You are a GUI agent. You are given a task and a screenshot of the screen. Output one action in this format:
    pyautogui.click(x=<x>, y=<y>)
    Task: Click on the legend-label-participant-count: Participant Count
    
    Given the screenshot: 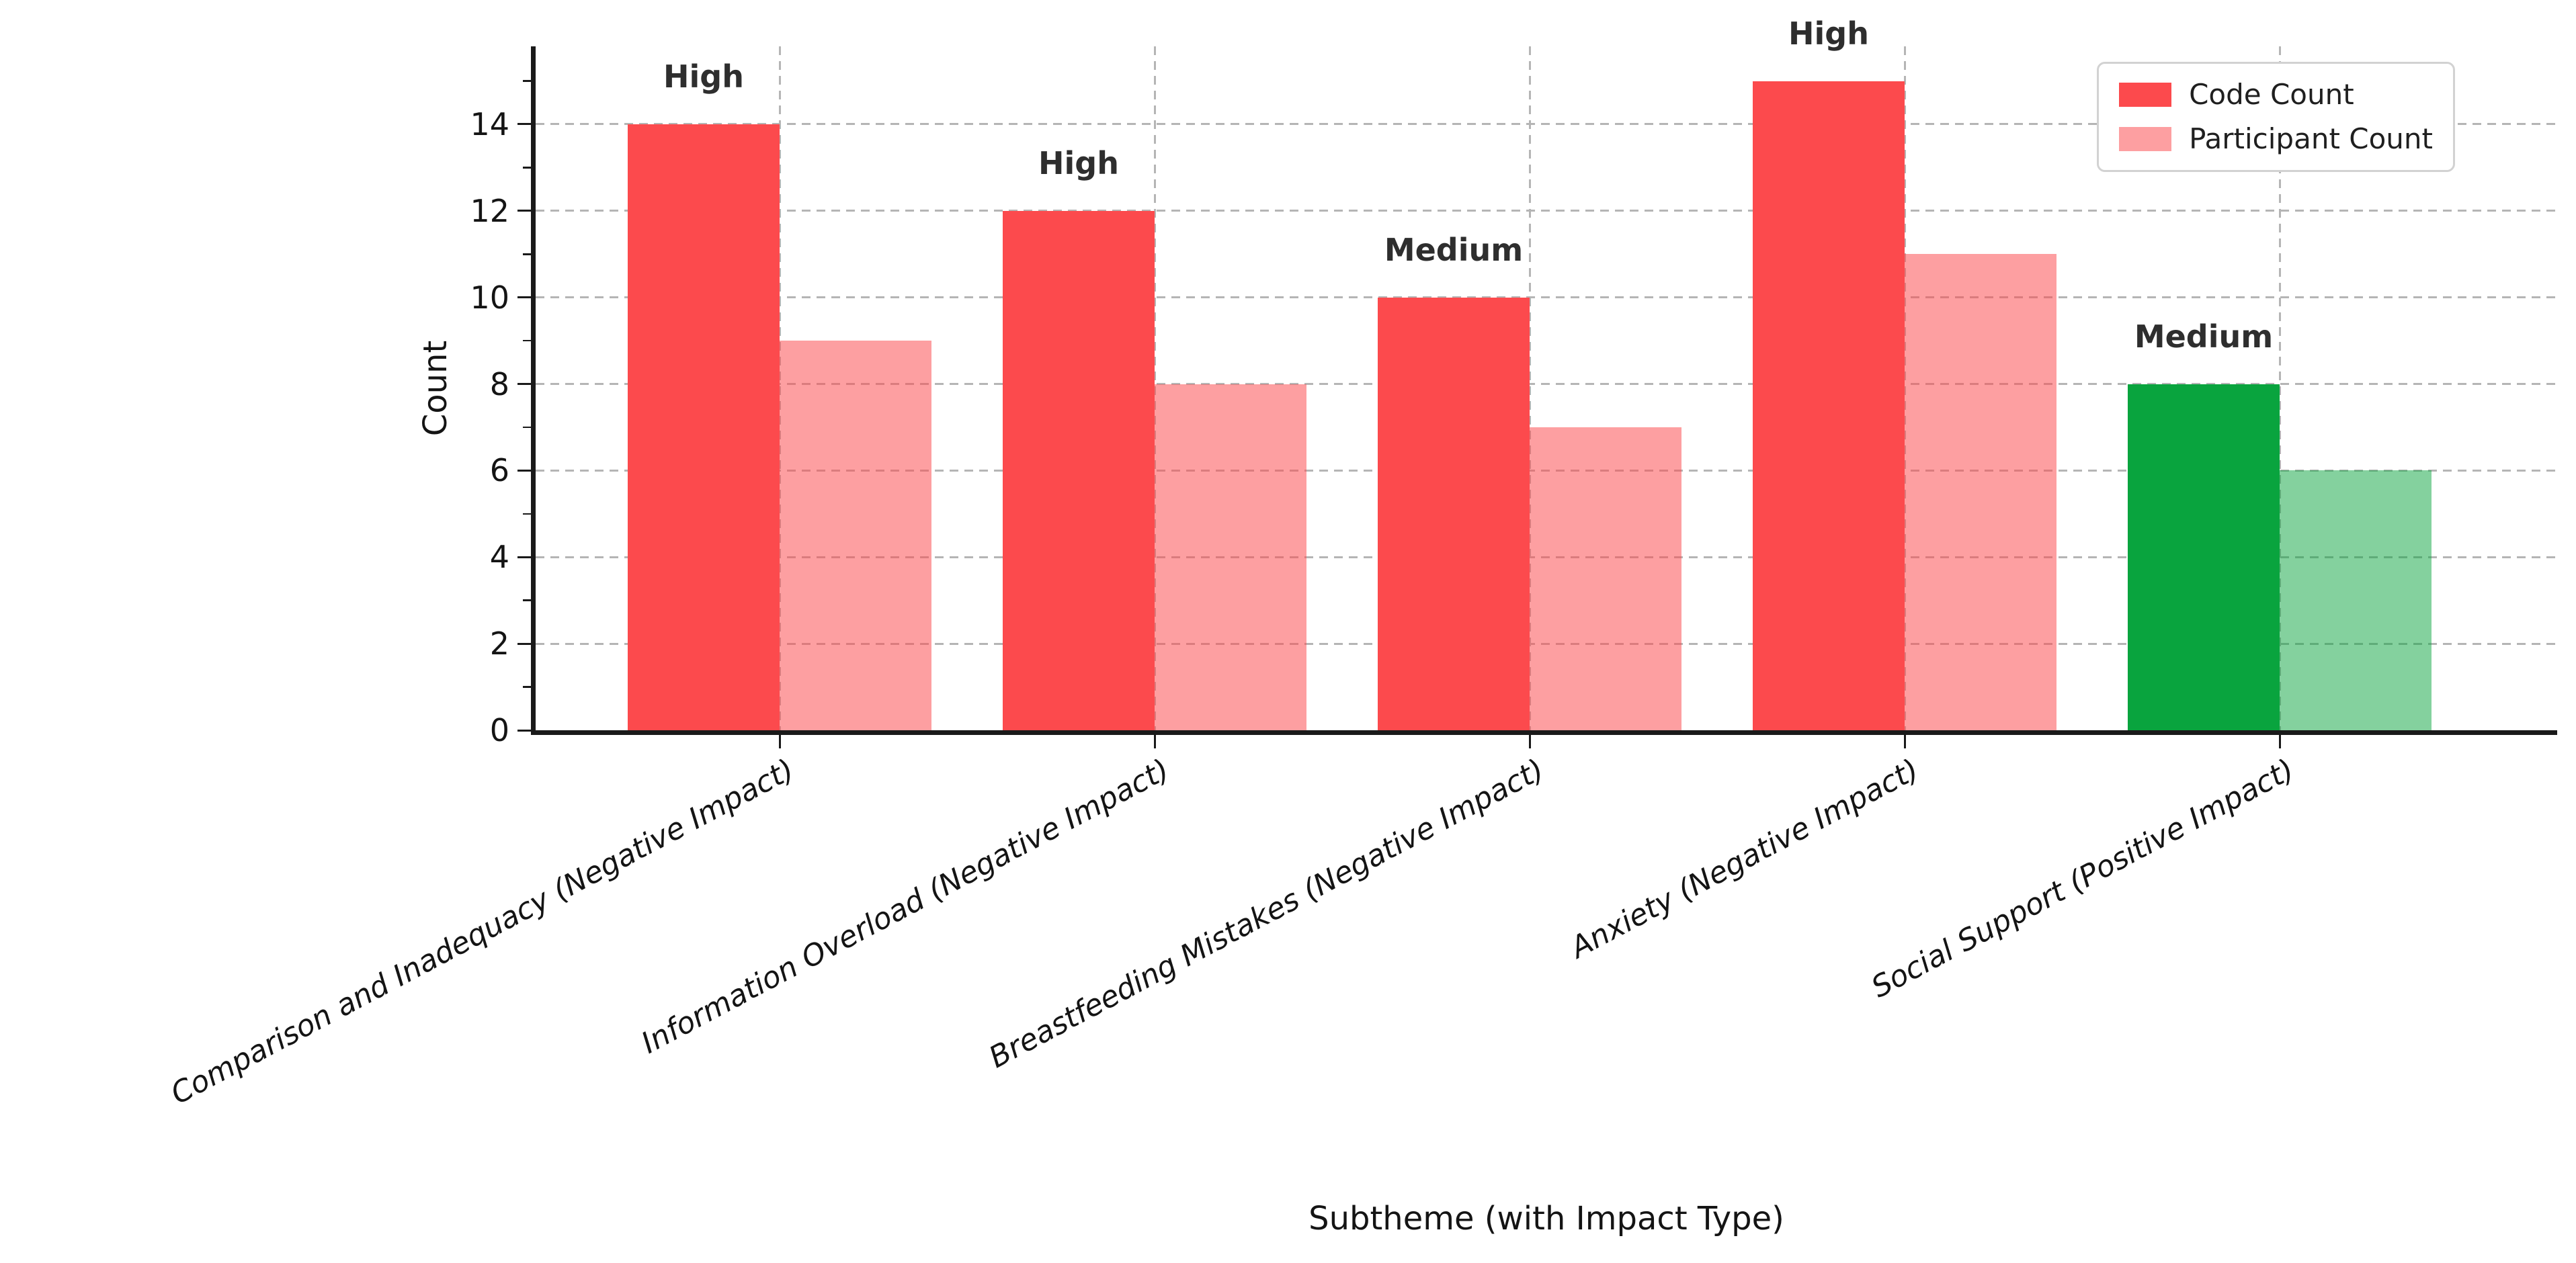 What is the action you would take?
    pyautogui.click(x=2311, y=138)
    